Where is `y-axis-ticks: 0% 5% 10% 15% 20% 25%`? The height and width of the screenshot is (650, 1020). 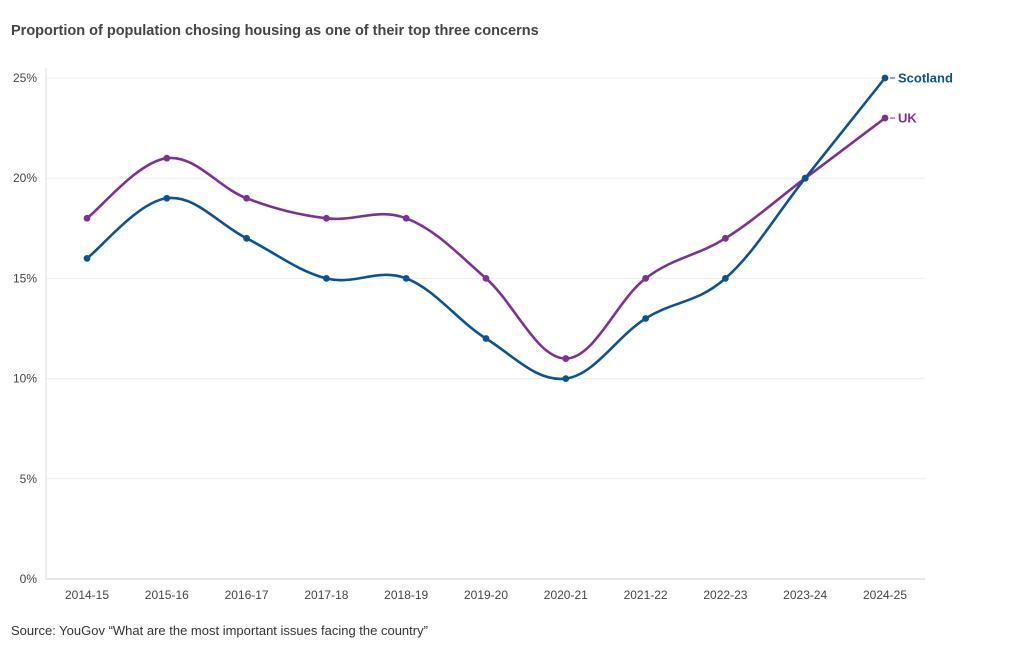 y-axis-ticks: 0% 5% 10% 15% 20% 25% is located at coordinates (25, 328).